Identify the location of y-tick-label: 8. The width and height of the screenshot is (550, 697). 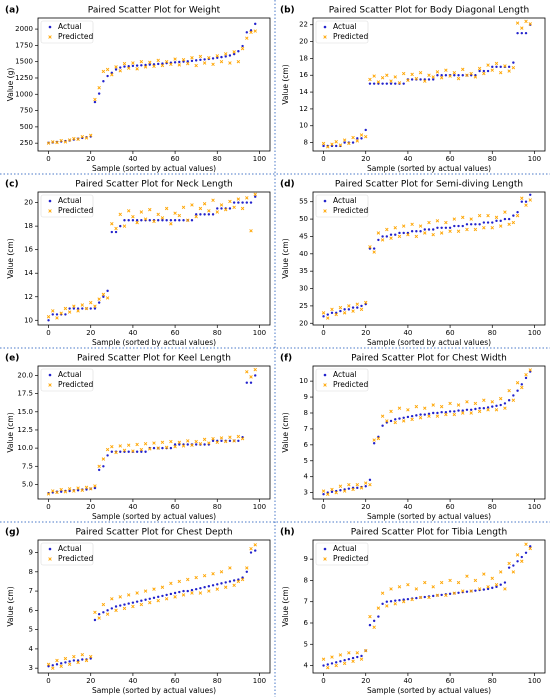
(306, 580).